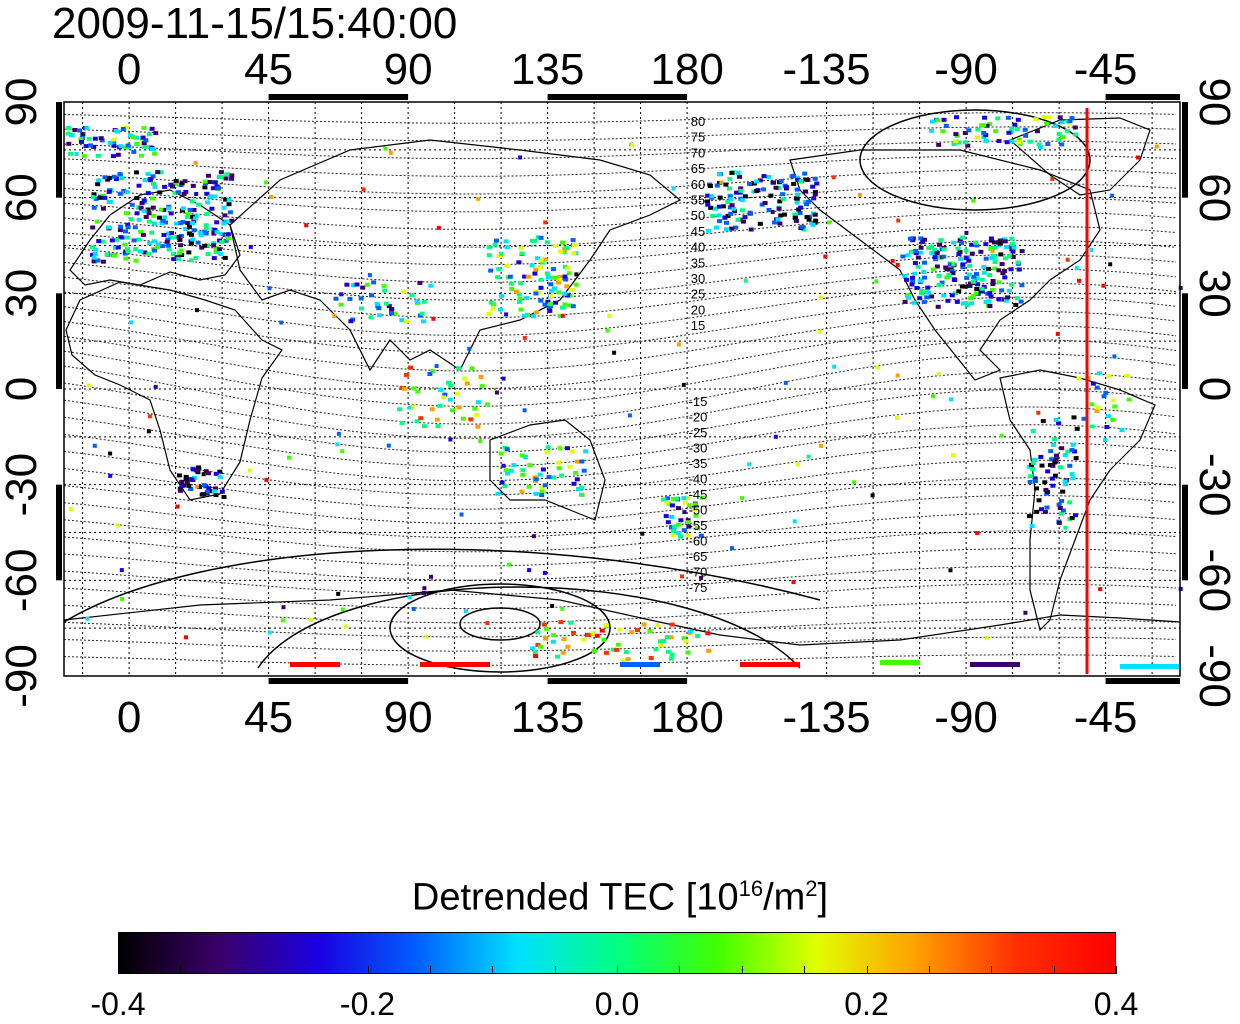 Image resolution: width=1240 pixels, height=1024 pixels. What do you see at coordinates (698, 215) in the screenshot?
I see `contour-label: 50` at bounding box center [698, 215].